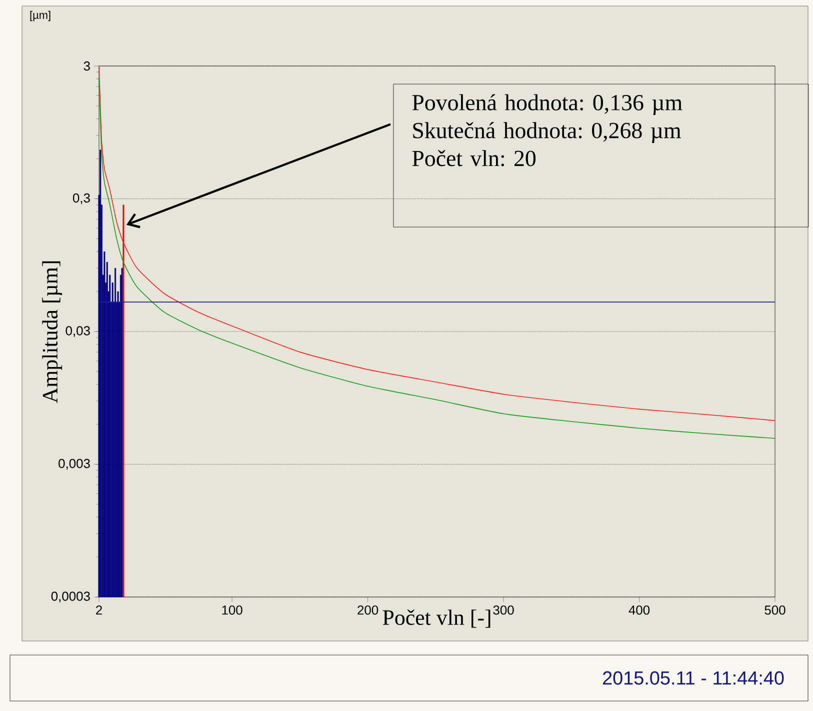  What do you see at coordinates (99, 610) in the screenshot?
I see `x-tick-label: 2` at bounding box center [99, 610].